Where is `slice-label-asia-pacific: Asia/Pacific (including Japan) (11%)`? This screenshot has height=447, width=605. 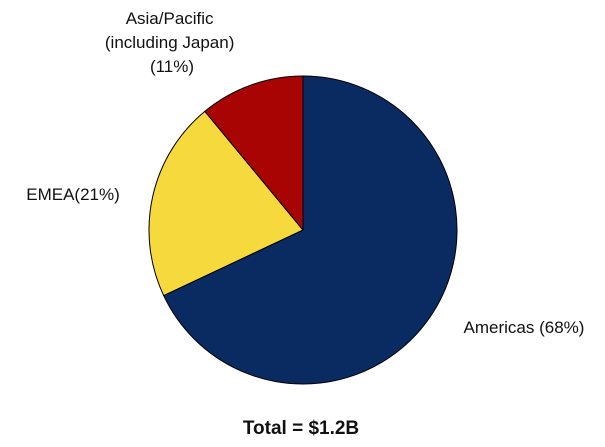
slice-label-asia-pacific: Asia/Pacific (including Japan) (11%) is located at coordinates (172, 42).